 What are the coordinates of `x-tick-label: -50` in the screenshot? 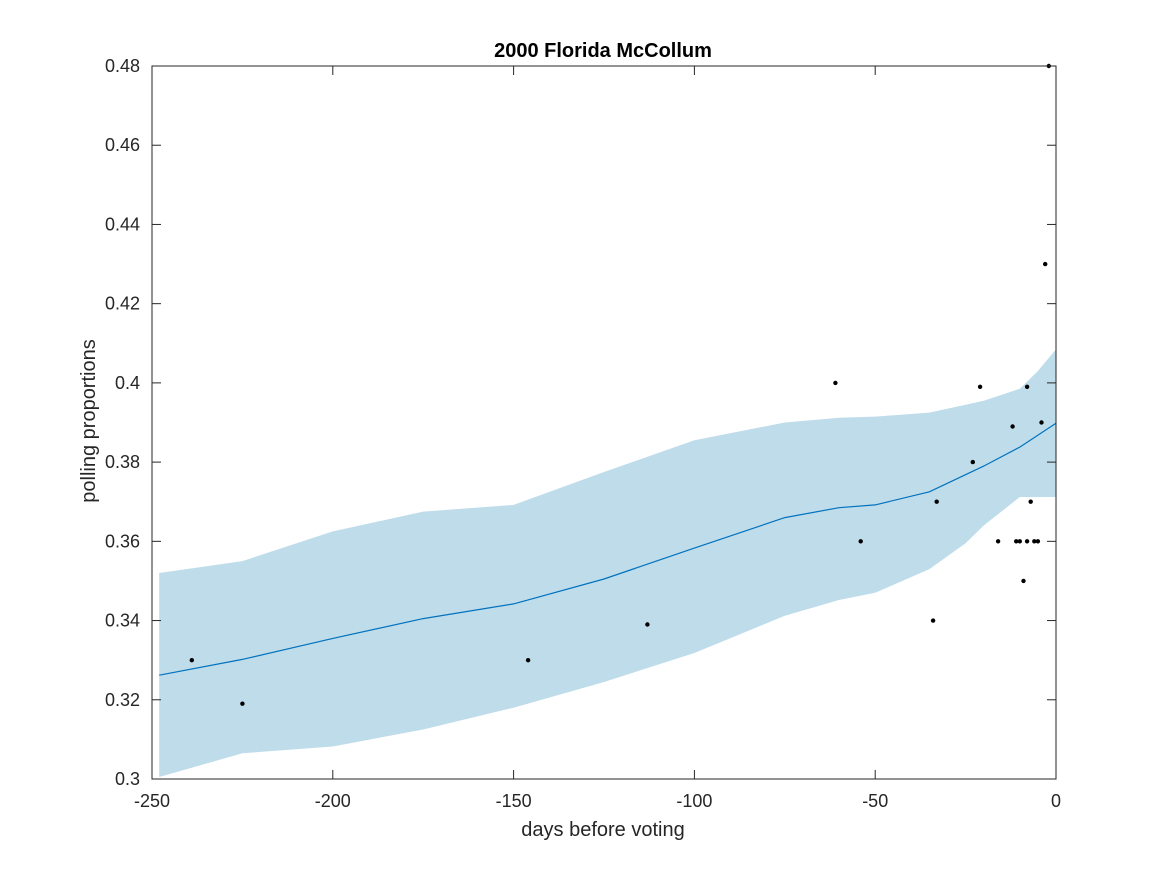 It's located at (875, 801).